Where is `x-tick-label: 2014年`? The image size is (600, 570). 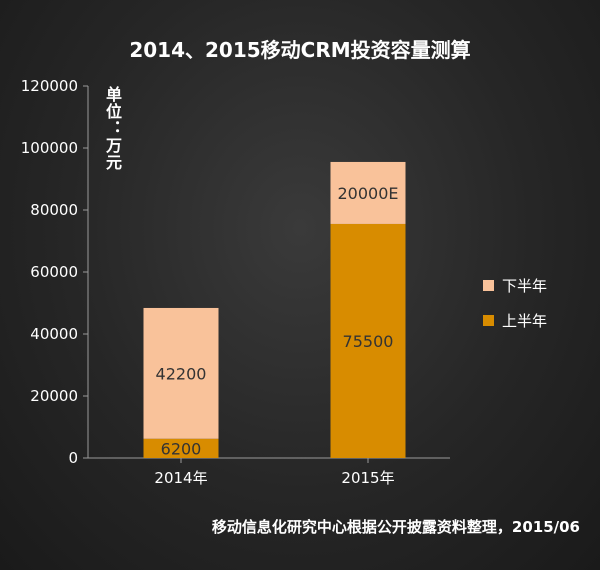 x-tick-label: 2014年 is located at coordinates (180, 478).